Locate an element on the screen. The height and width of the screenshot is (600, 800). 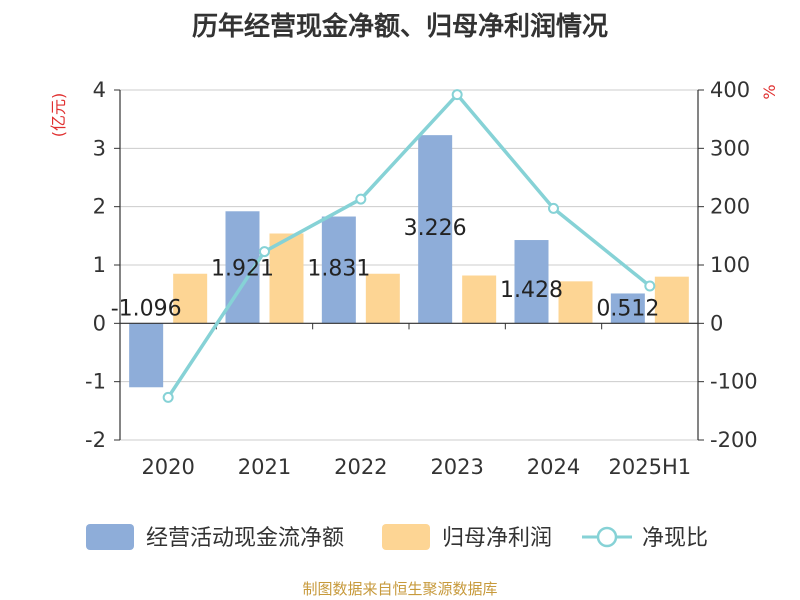
operating-cashflow-data-label: 0.512 is located at coordinates (627, 308).